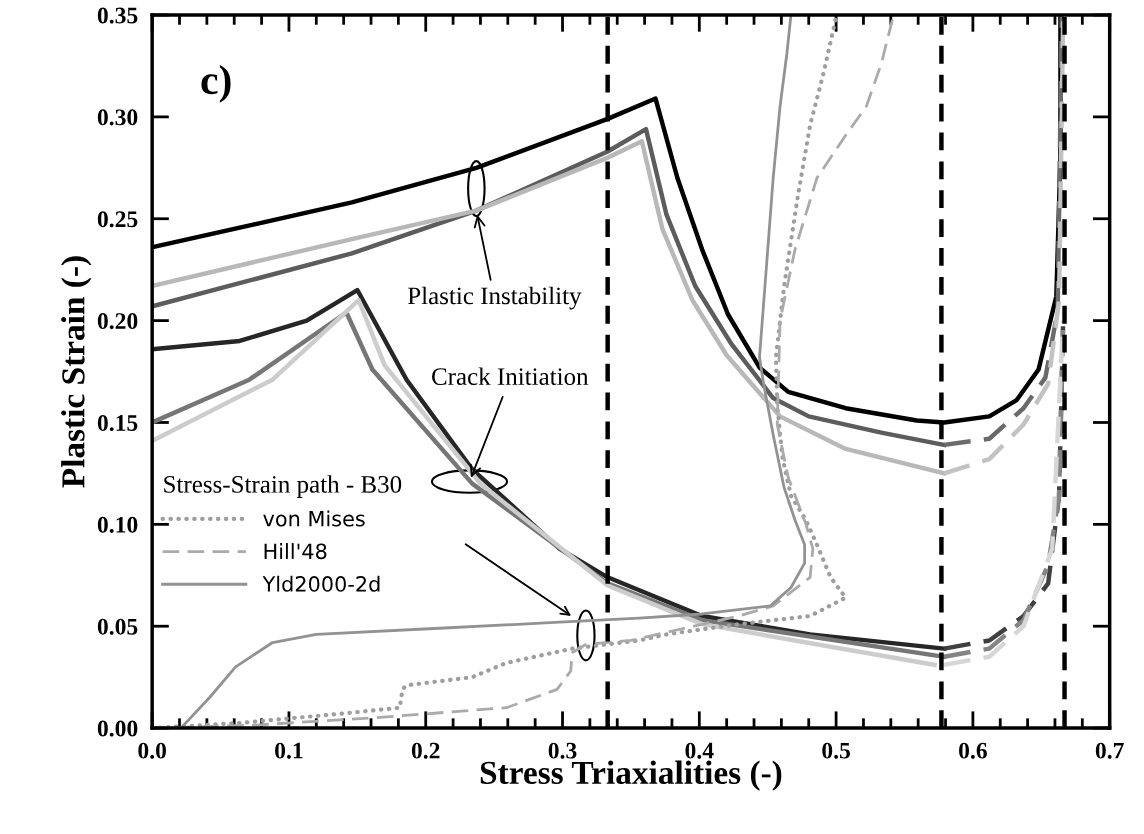 This screenshot has width=1144, height=834. What do you see at coordinates (289, 750) in the screenshot?
I see `x-tick-label: 0.1` at bounding box center [289, 750].